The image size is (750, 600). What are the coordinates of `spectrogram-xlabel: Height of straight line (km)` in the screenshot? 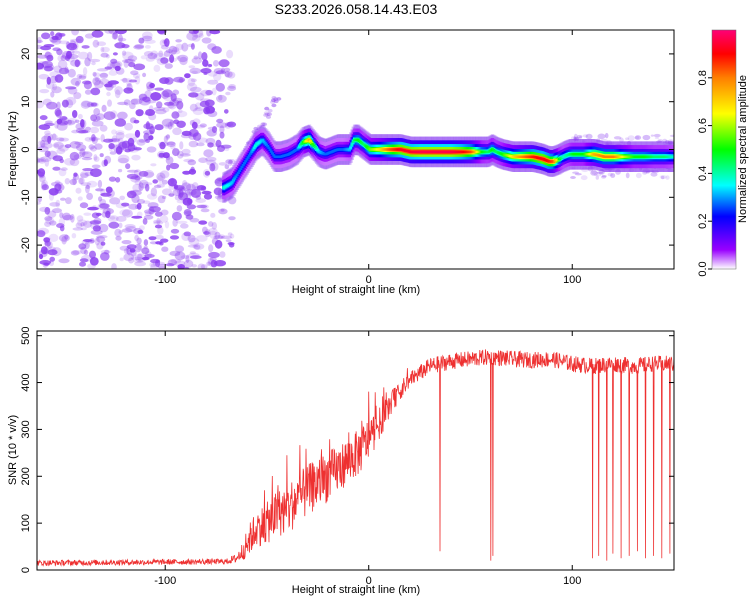 It's located at (356, 290).